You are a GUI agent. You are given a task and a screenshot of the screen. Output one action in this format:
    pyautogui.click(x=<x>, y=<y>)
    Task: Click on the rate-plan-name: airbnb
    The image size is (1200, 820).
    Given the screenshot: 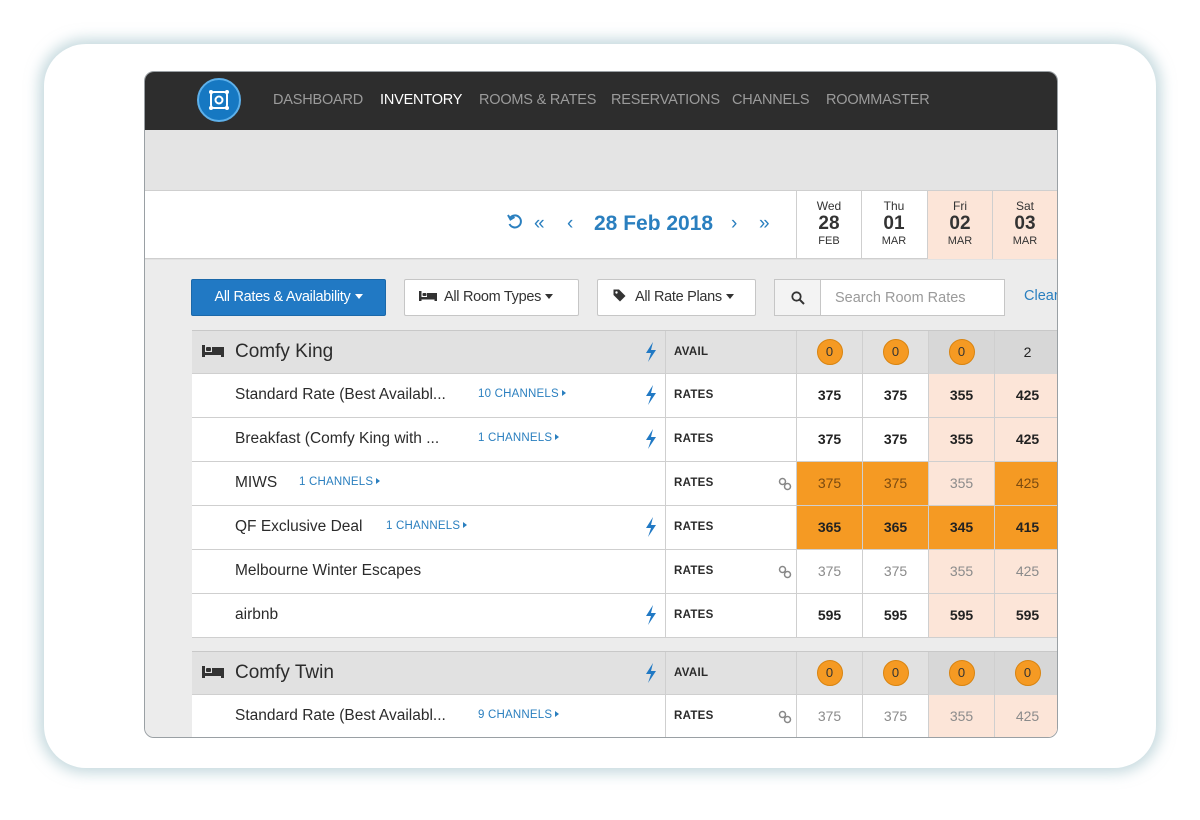 What is the action you would take?
    pyautogui.click(x=257, y=614)
    